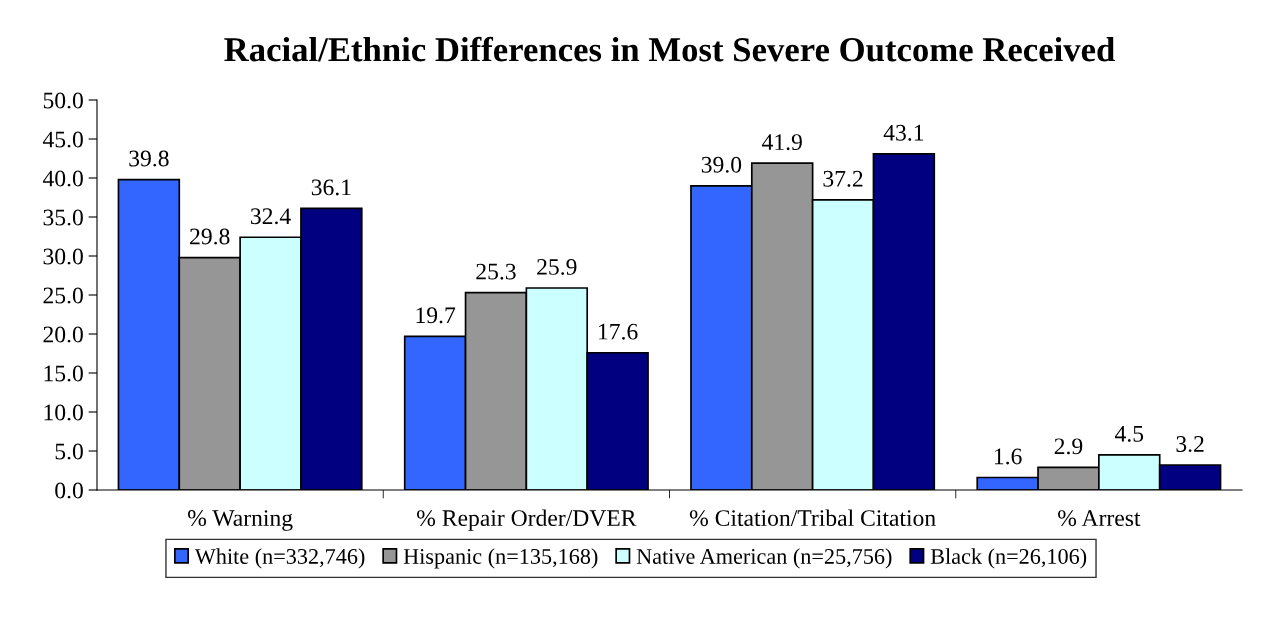 This screenshot has width=1262, height=626. I want to click on data-label: 43.1, so click(903, 132).